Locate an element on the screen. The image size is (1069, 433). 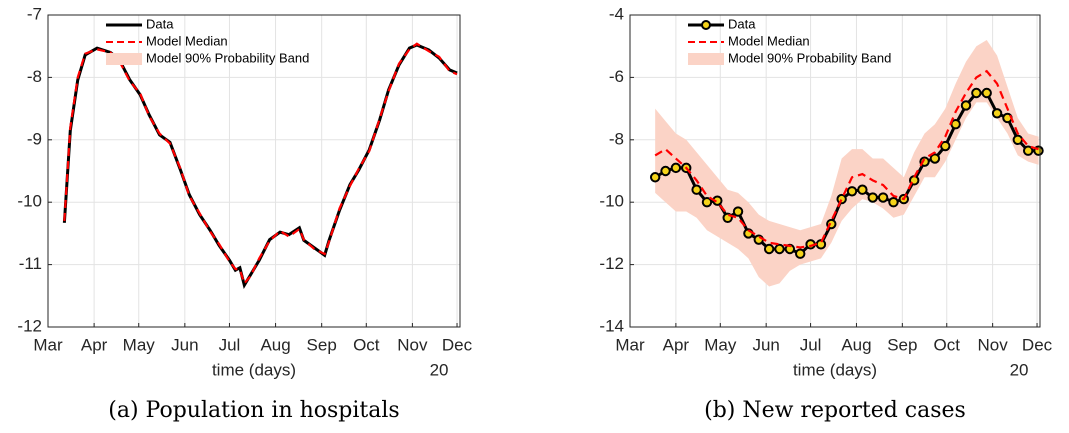
y-tick-label: -14 is located at coordinates (611, 325).